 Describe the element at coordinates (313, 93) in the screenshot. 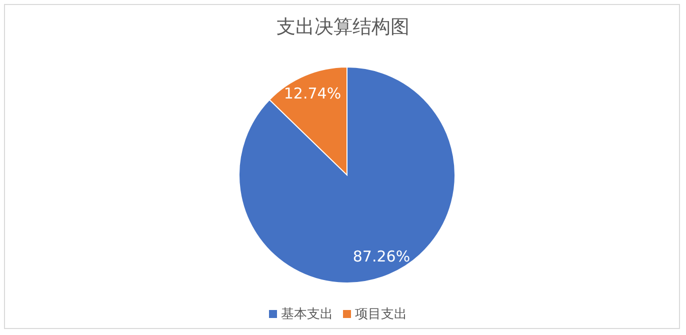

I see `data-label: 12.74%` at that location.